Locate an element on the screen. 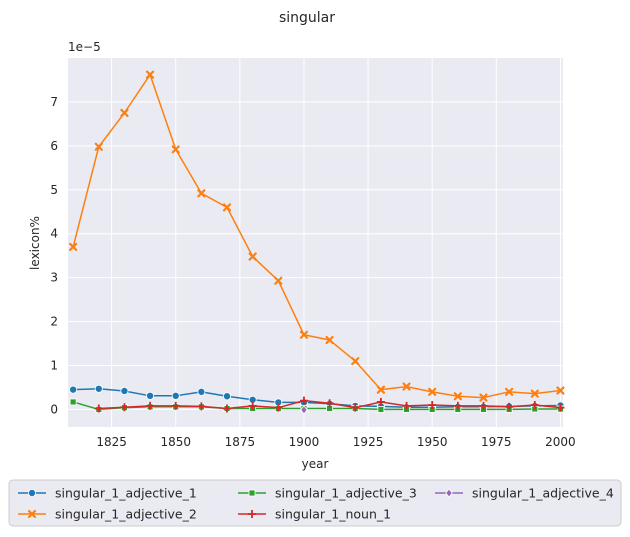 The image size is (630, 537). y-axis-label: lexicon% is located at coordinates (35, 243).